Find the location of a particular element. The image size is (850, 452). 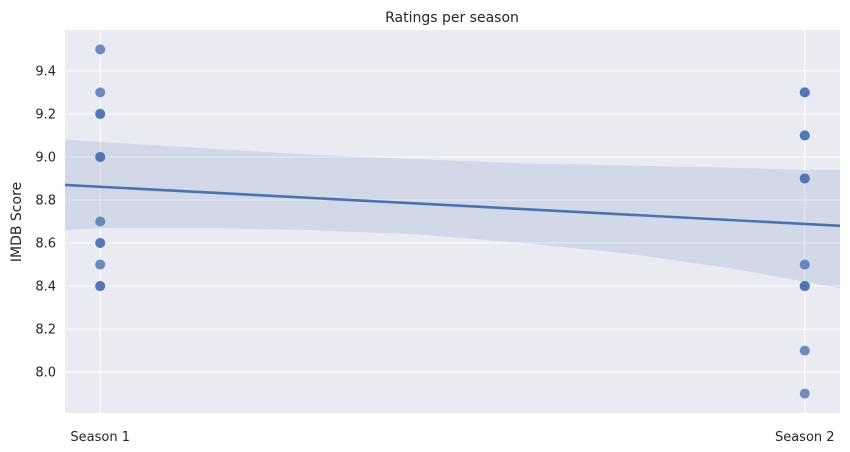

y-axis-label: IMDB Score is located at coordinates (17, 222).